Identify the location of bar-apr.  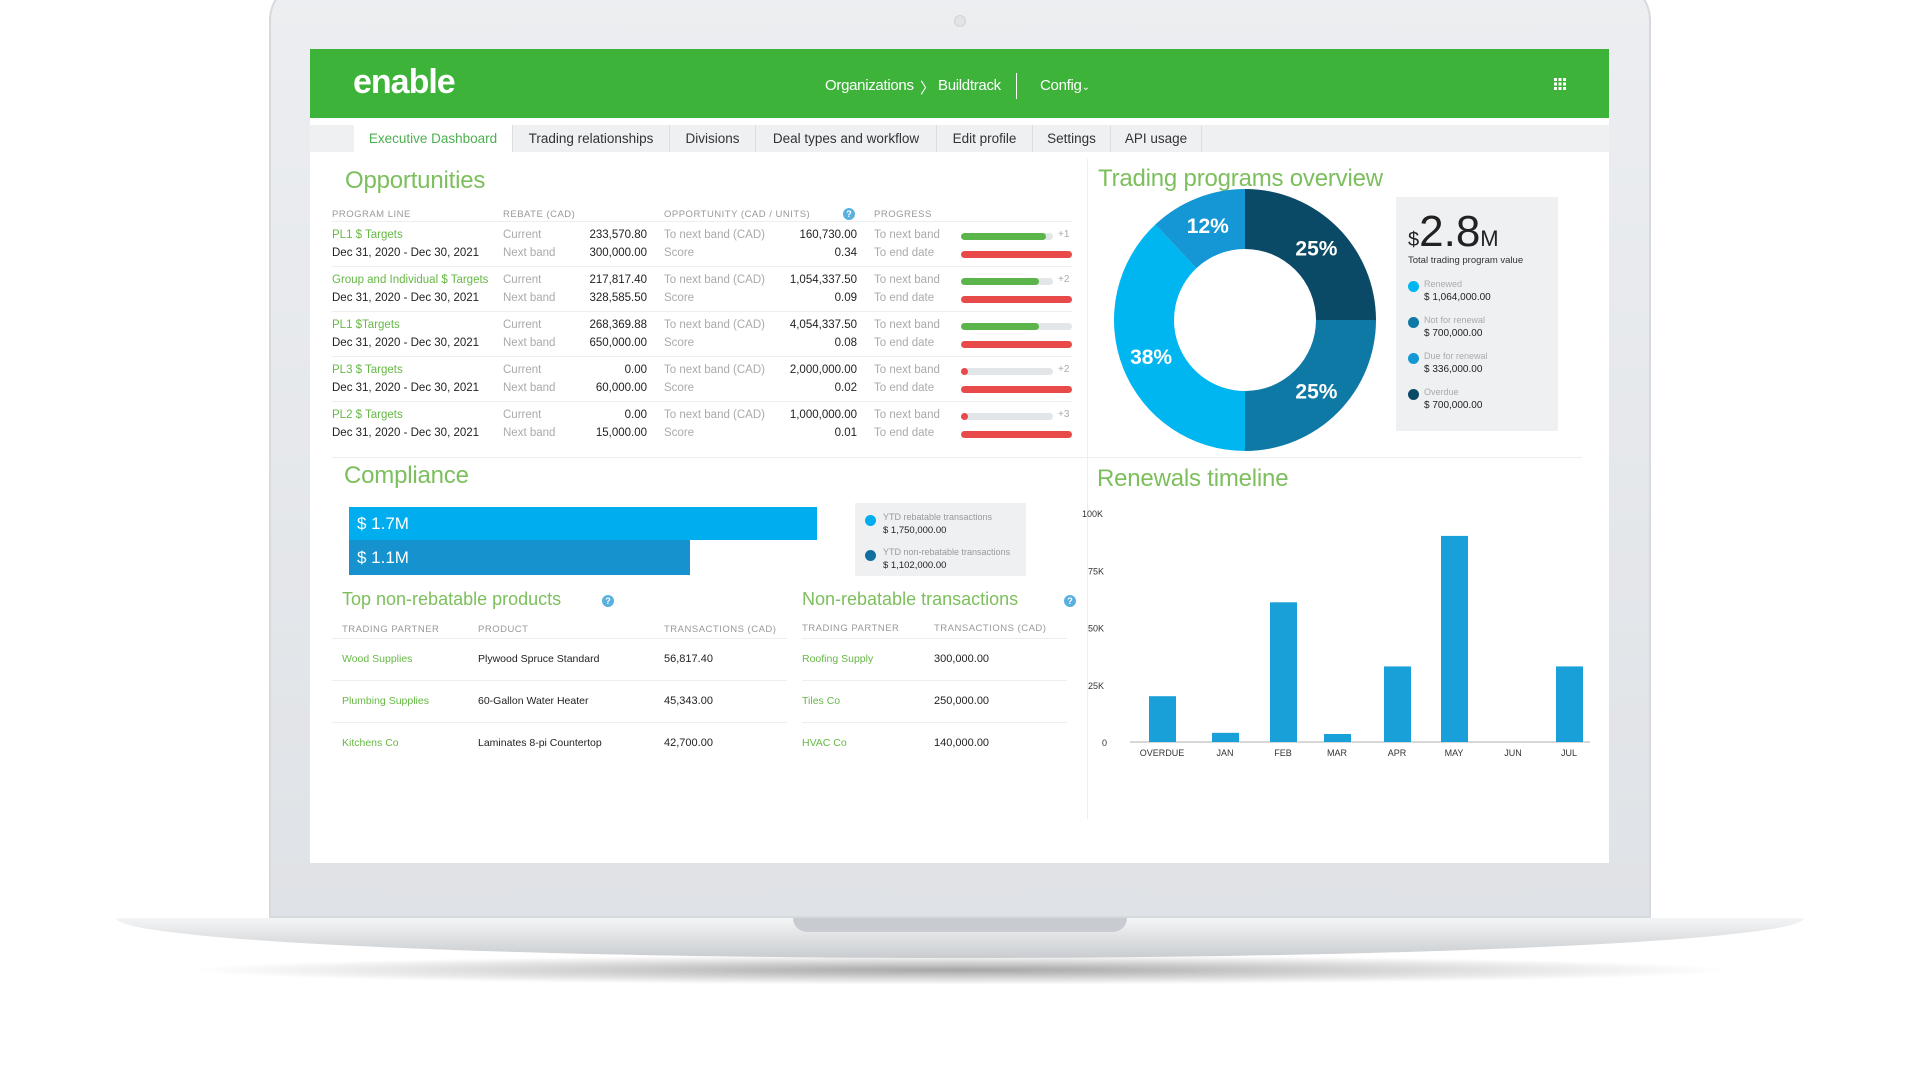
(1397, 704).